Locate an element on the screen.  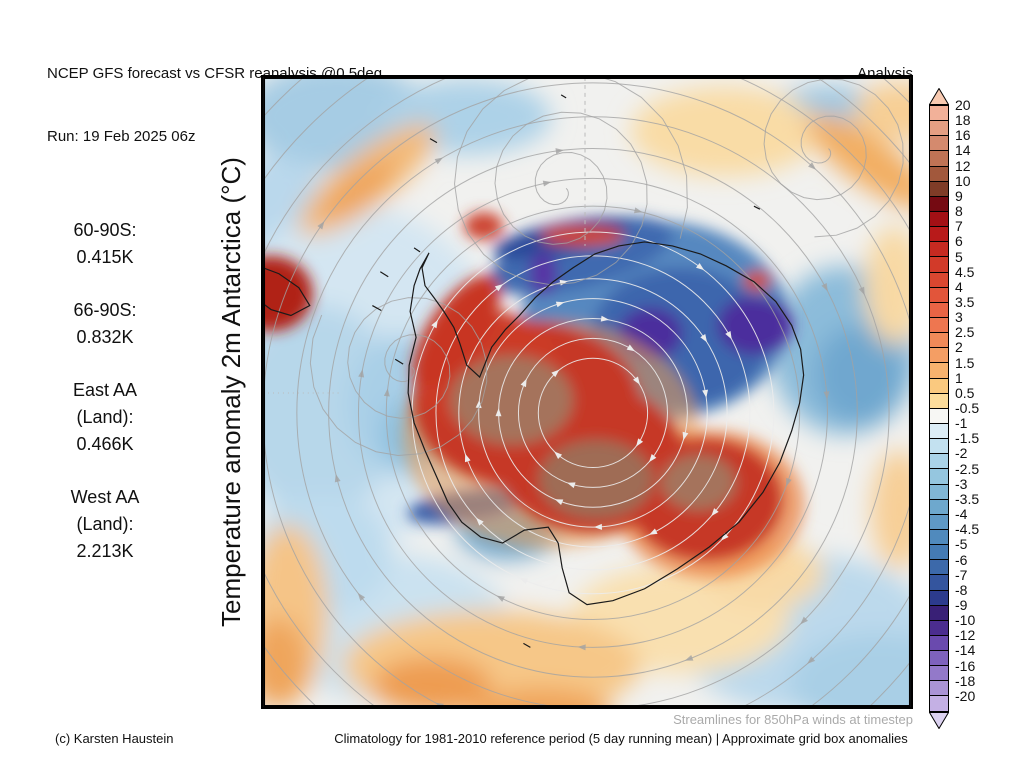
copyright-credit: (c) Karsten Haustein is located at coordinates (114, 738).